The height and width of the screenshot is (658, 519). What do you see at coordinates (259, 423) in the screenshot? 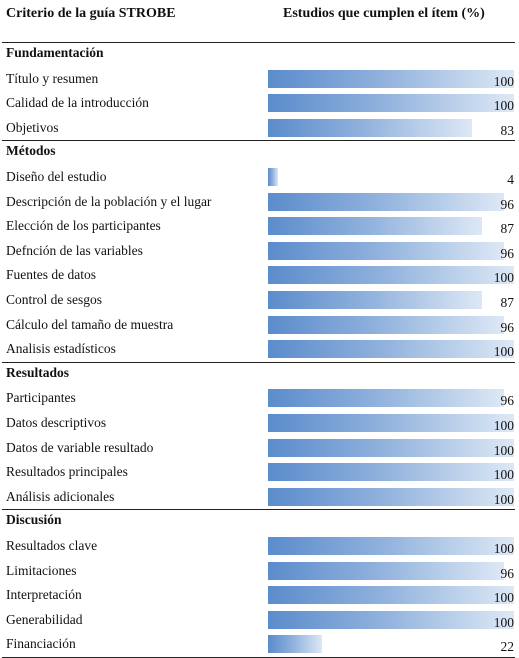
I see `table-row: Datos descriptivos 100` at bounding box center [259, 423].